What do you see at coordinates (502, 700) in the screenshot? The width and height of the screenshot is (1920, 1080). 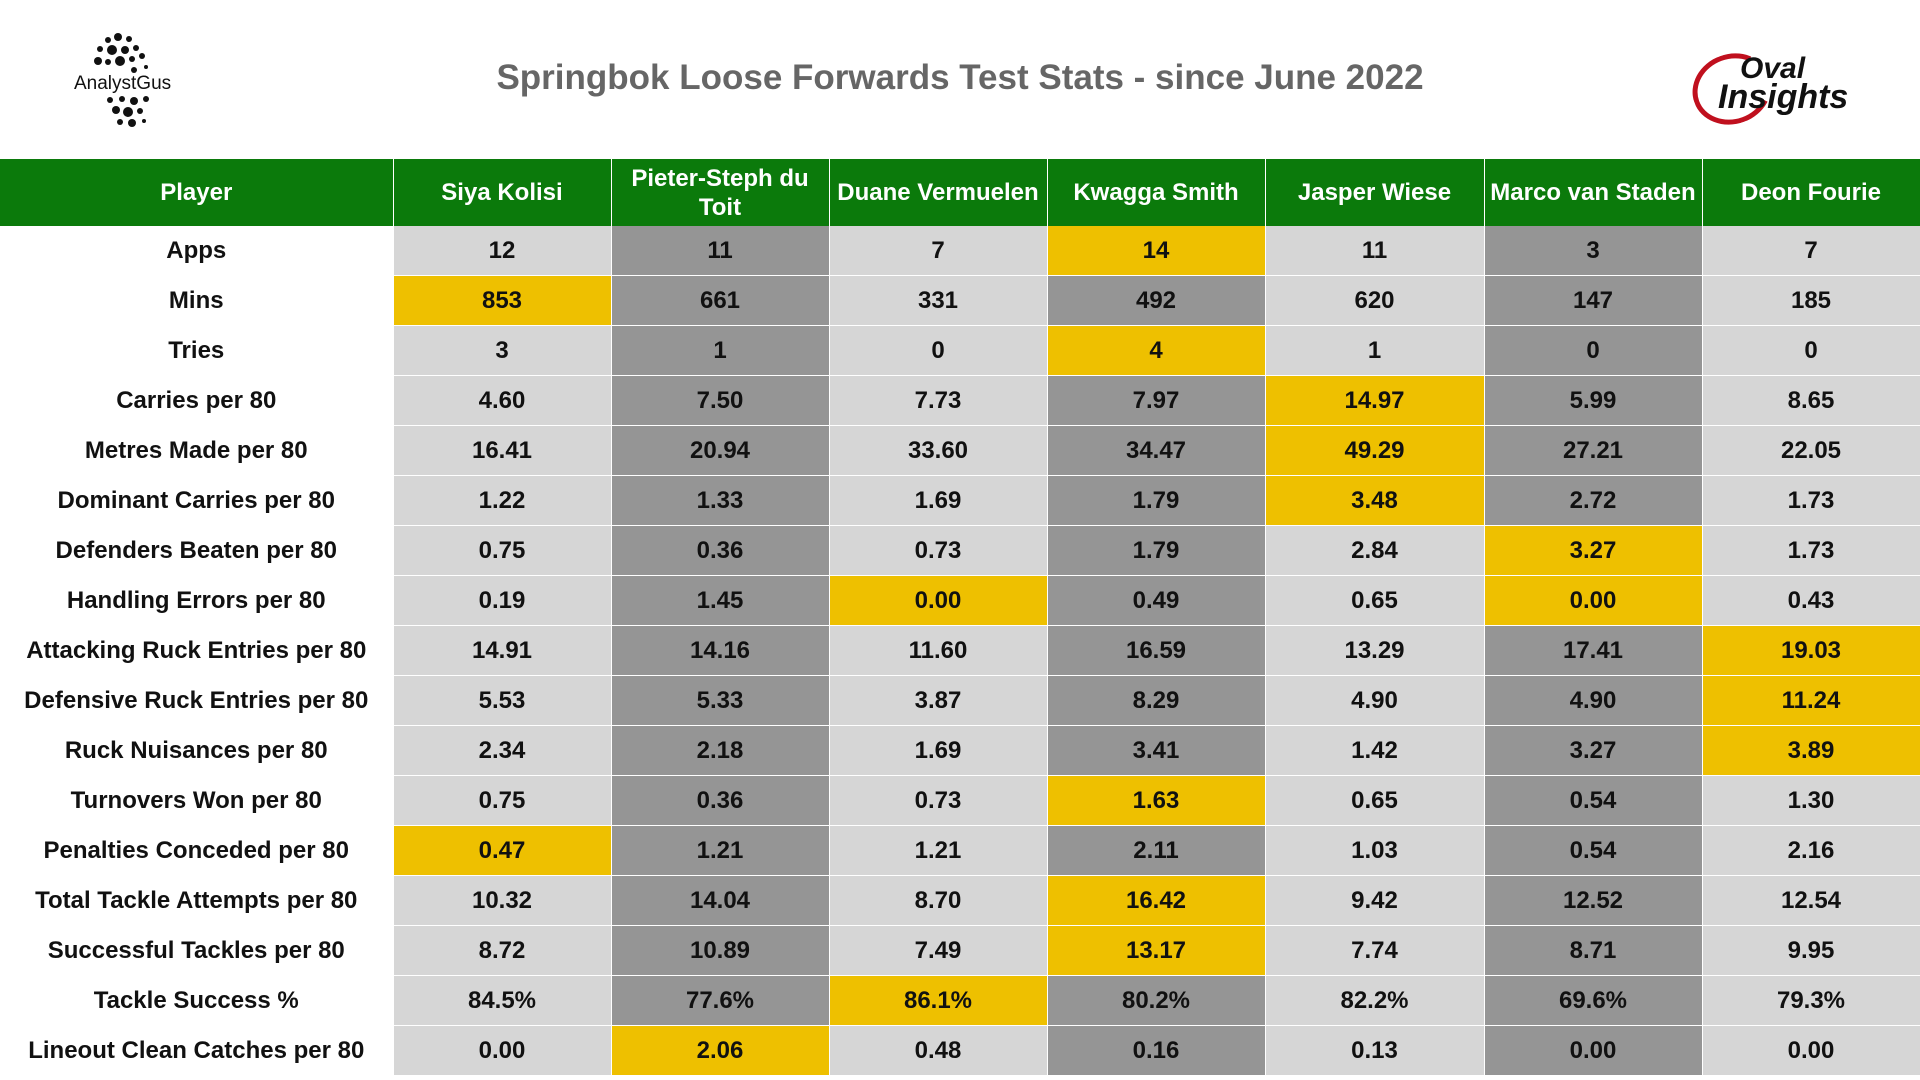 I see `value-cell: 5.53` at bounding box center [502, 700].